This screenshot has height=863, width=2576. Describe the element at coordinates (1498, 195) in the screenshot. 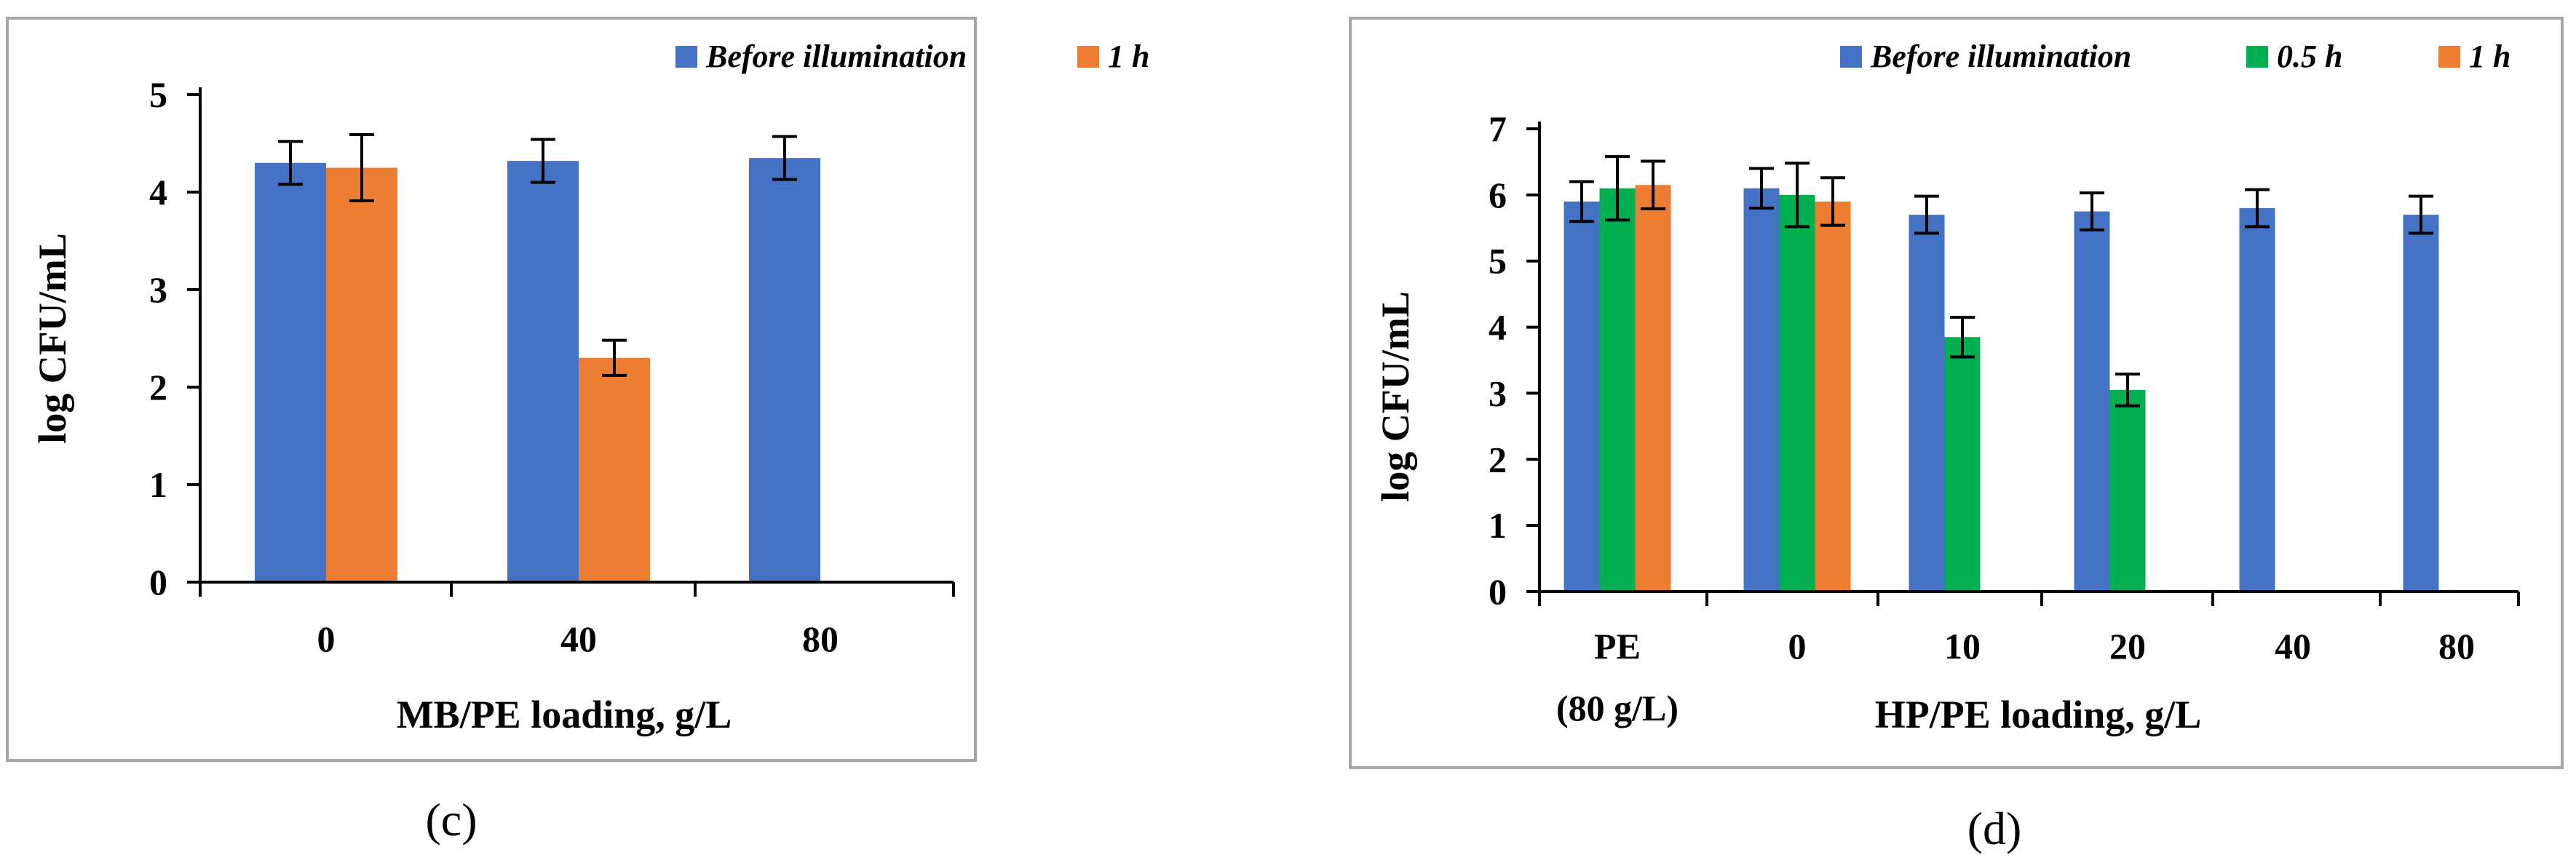

I see `y-tick-label: 6` at that location.